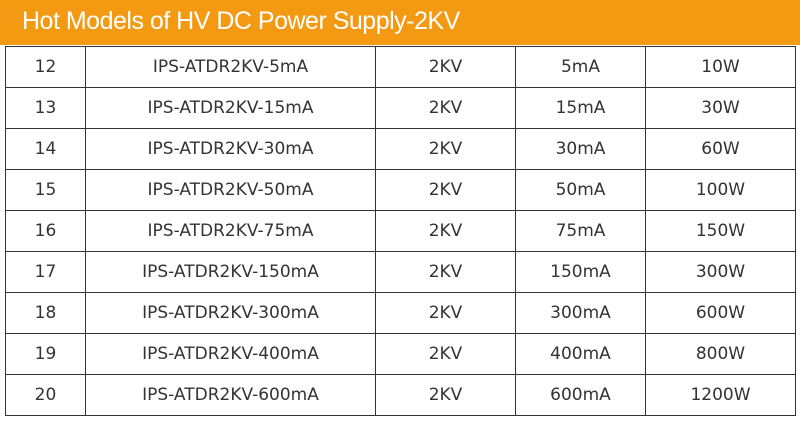 This screenshot has width=800, height=438. What do you see at coordinates (720, 313) in the screenshot?
I see `power: 600W` at bounding box center [720, 313].